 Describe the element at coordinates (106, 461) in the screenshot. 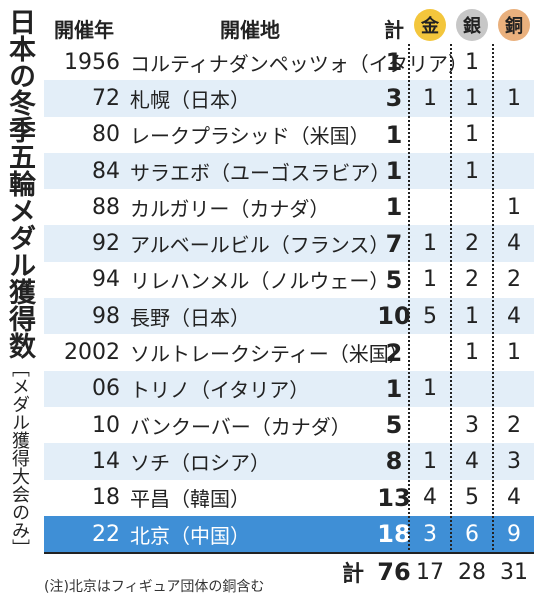

I see `cell-year: 14` at that location.